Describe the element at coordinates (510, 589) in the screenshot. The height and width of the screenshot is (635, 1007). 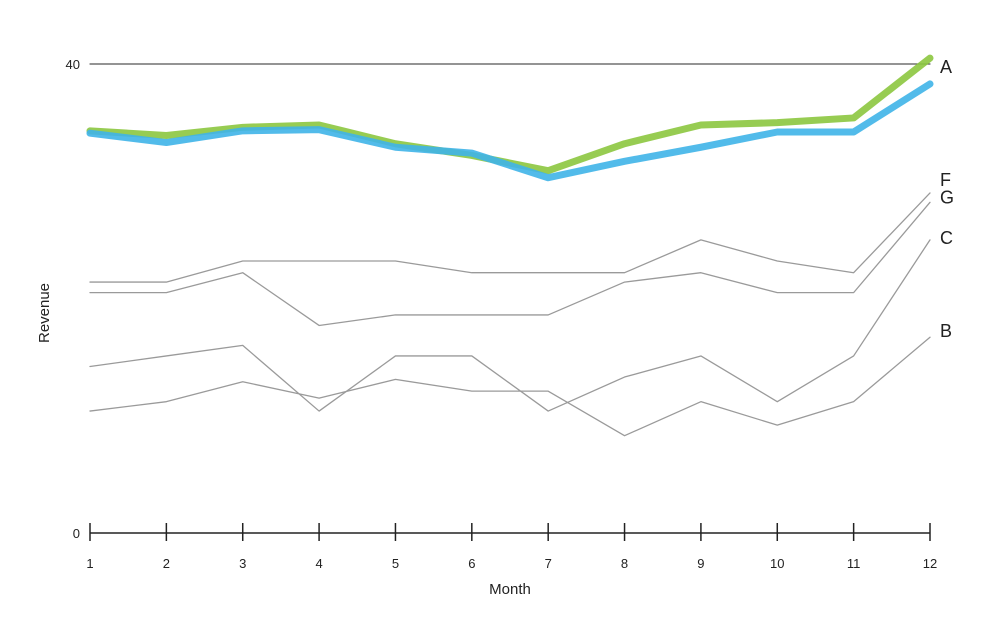
I see `x-axis-title: Month` at that location.